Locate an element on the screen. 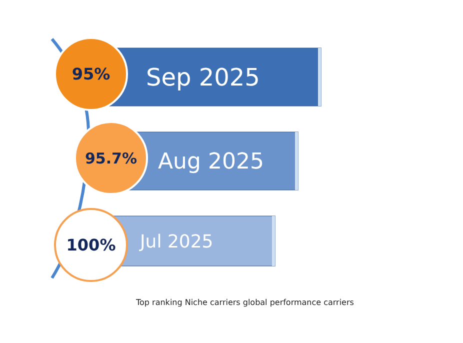 This screenshot has height=343, width=463. data-label: 95% is located at coordinates (91, 74).